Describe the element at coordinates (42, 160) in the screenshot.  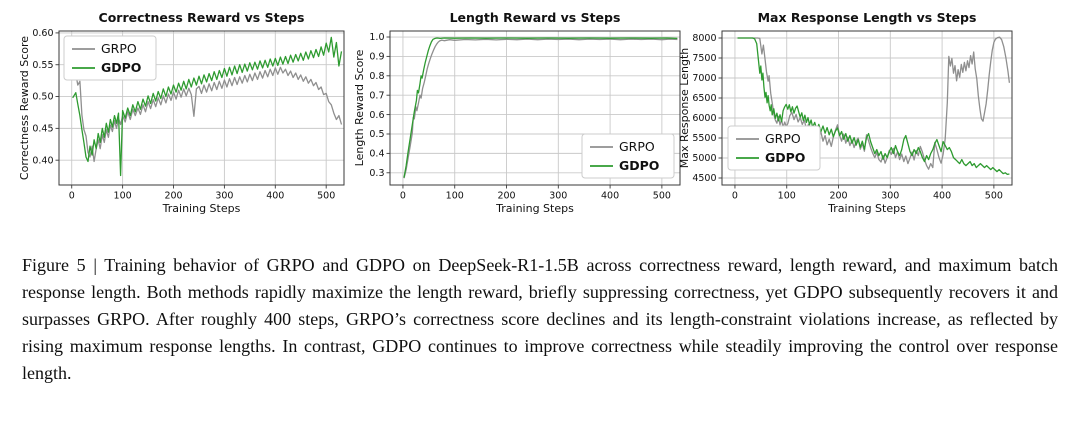
I see `y-tick-label: 0.40` at that location.